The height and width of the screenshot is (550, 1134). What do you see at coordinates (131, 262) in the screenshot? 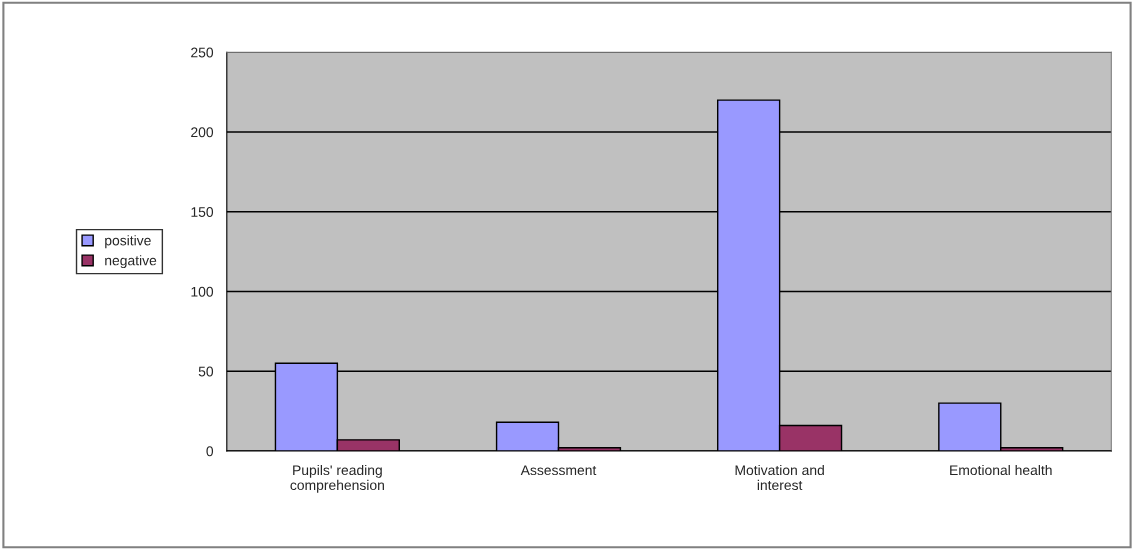
I see `legend-label: negative` at bounding box center [131, 262].